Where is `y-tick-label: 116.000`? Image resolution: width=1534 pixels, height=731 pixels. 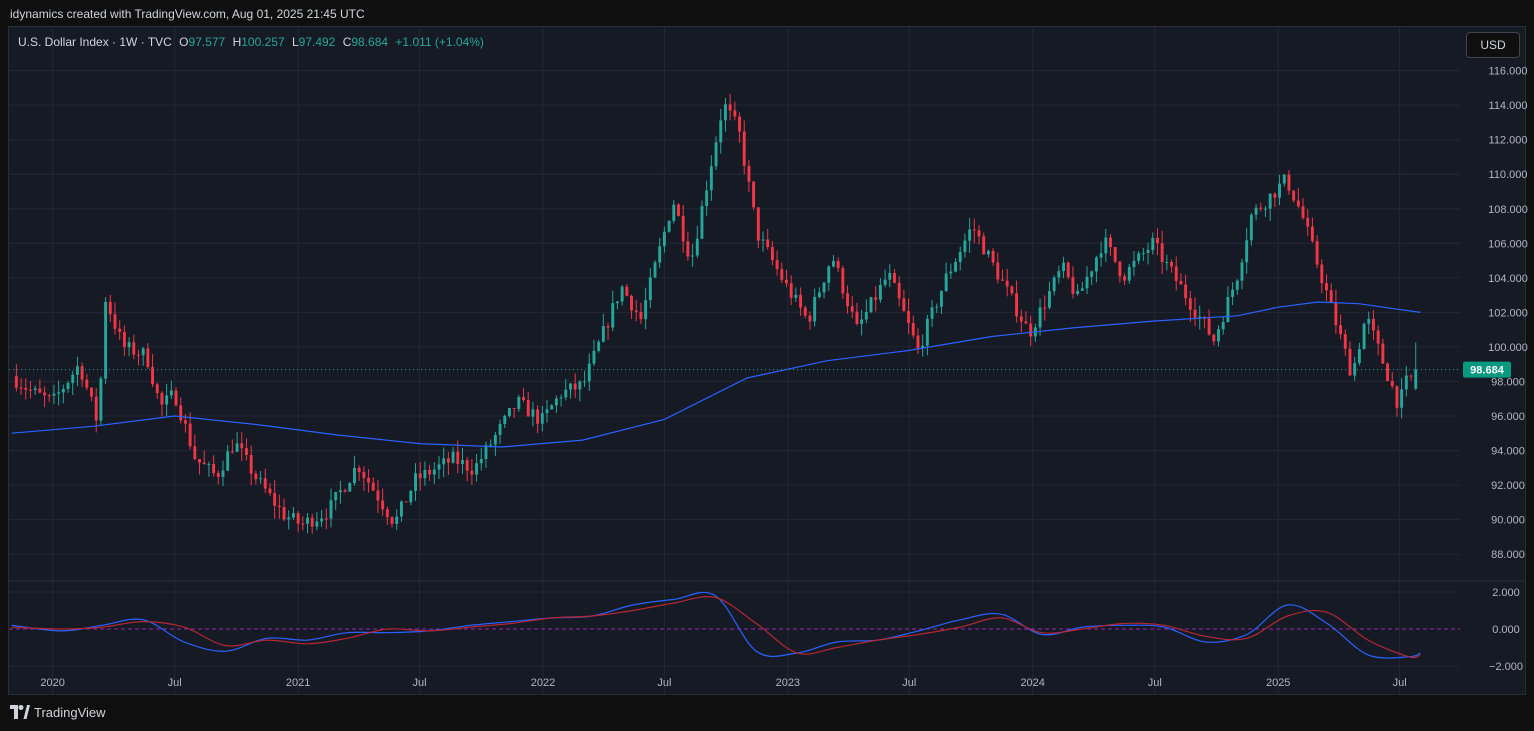 y-tick-label: 116.000 is located at coordinates (1508, 72).